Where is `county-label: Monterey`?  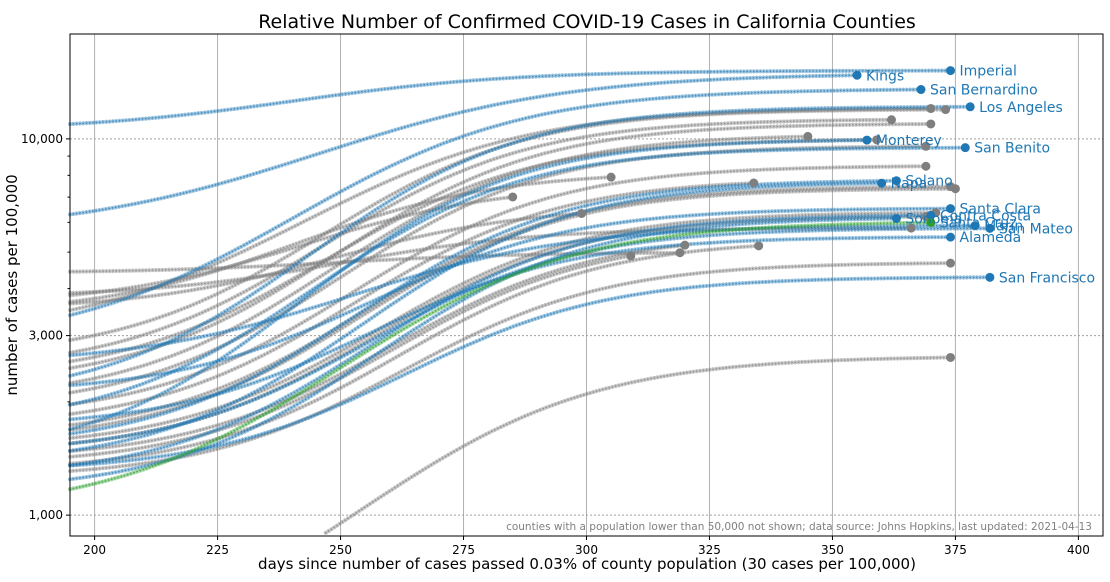
county-label: Monterey is located at coordinates (909, 141).